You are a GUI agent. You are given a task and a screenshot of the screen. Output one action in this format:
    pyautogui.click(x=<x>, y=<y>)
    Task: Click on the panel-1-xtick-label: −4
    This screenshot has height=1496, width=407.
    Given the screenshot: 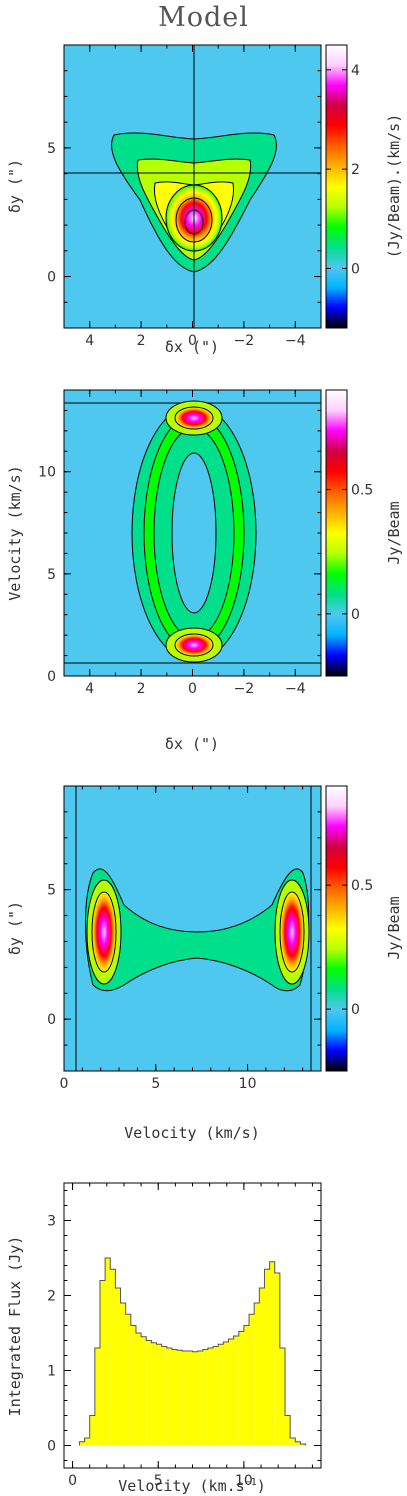 What is the action you would take?
    pyautogui.click(x=295, y=341)
    